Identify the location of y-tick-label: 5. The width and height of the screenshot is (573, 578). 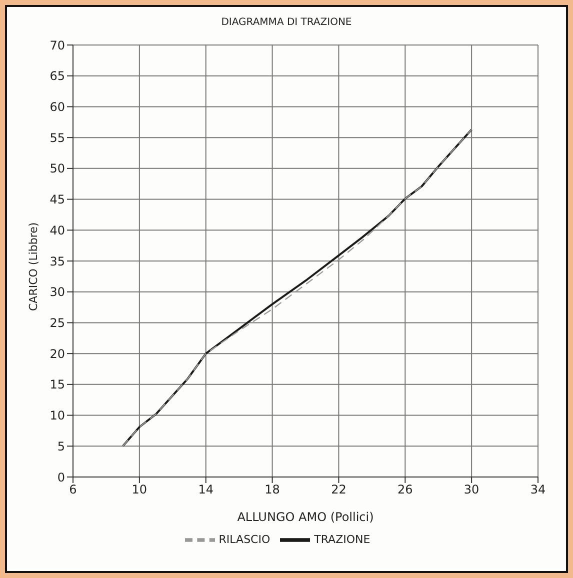
(61, 446).